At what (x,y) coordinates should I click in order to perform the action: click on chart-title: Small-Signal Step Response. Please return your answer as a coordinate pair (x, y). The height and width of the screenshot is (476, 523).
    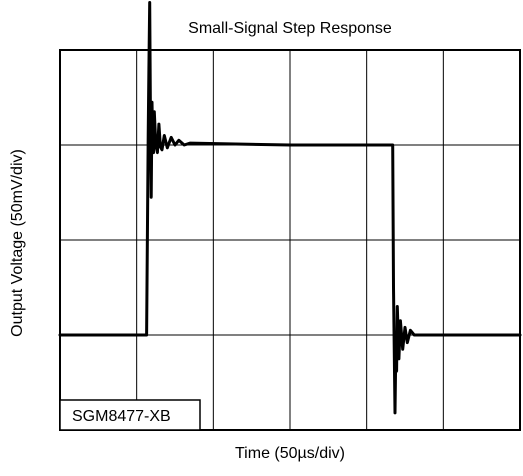
    Looking at the image, I should click on (290, 28).